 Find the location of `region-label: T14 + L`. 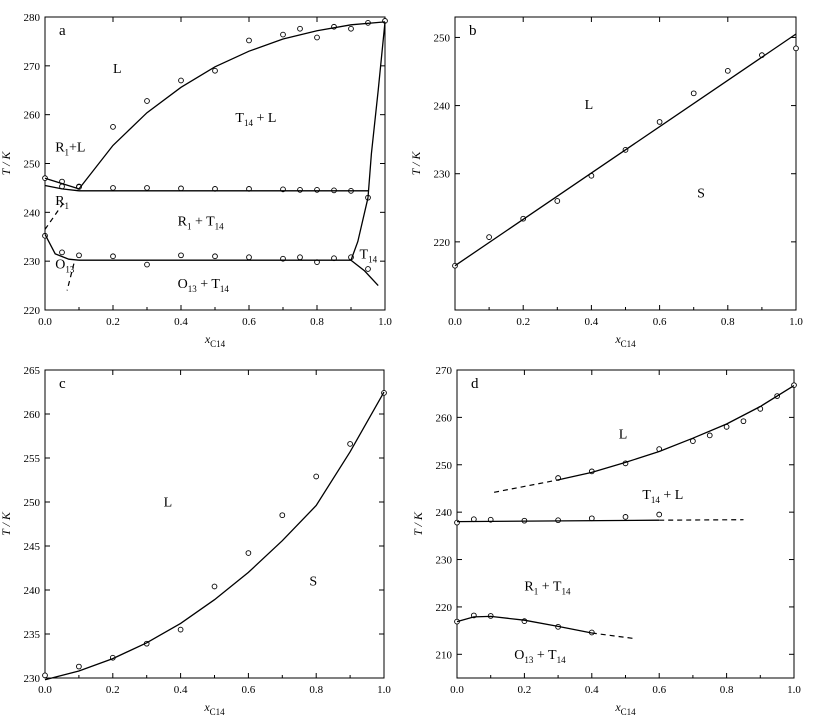

region-label: T14 + L is located at coordinates (662, 496).